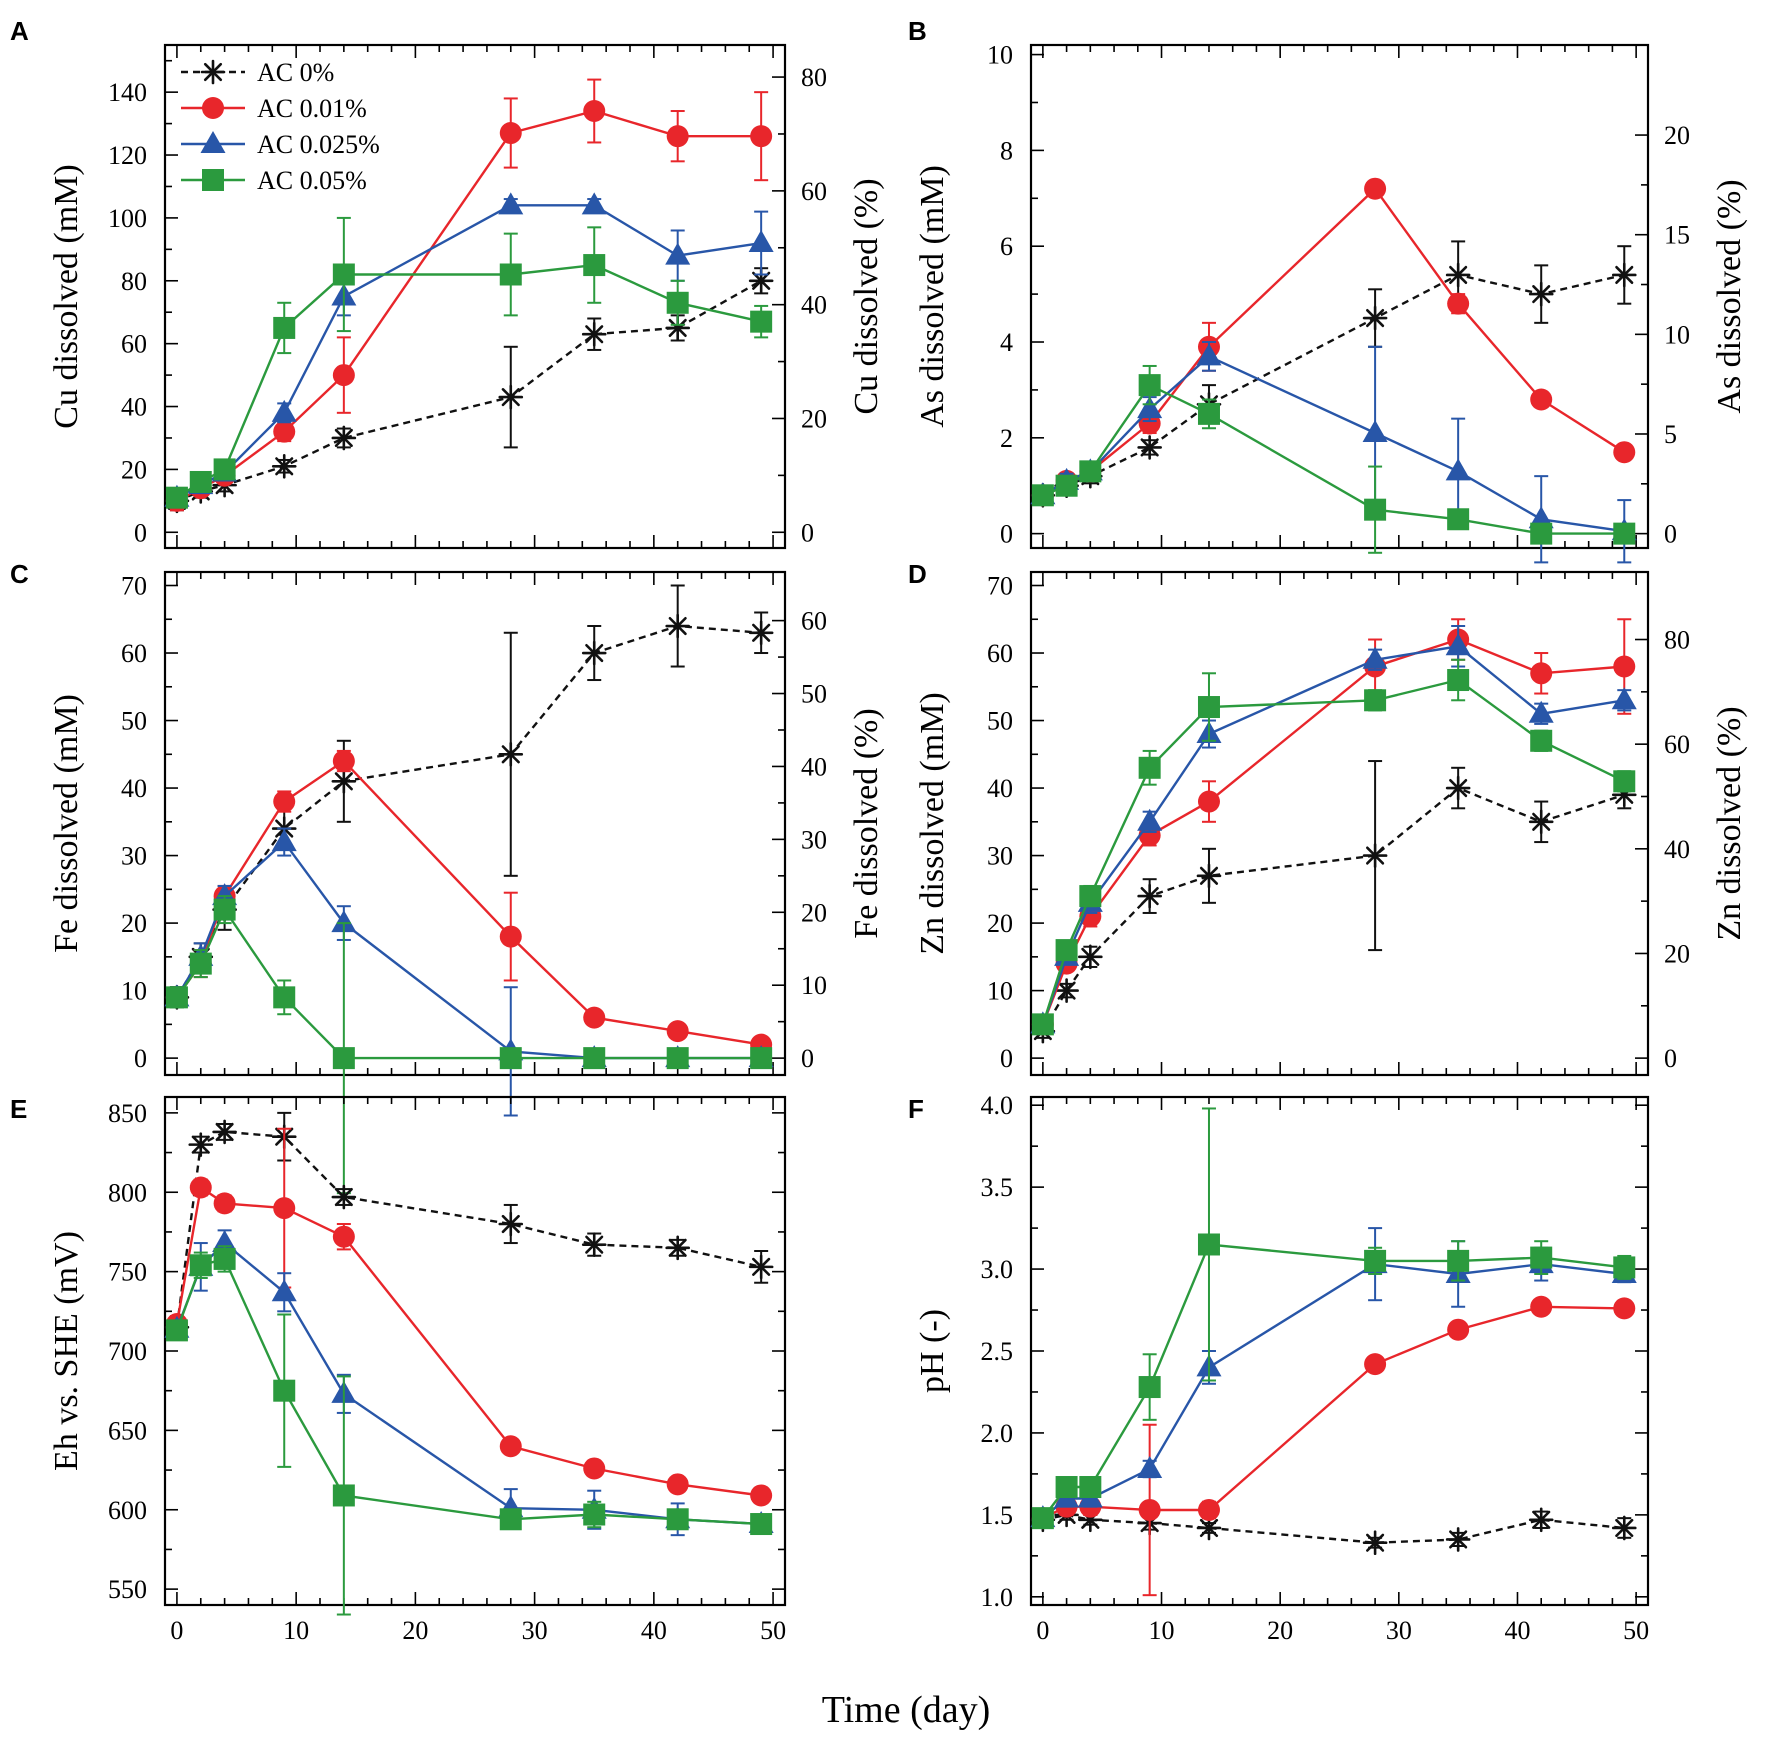 The height and width of the screenshot is (1740, 1772). What do you see at coordinates (127, 1113) in the screenshot?
I see `y-tick-label: 850` at bounding box center [127, 1113].